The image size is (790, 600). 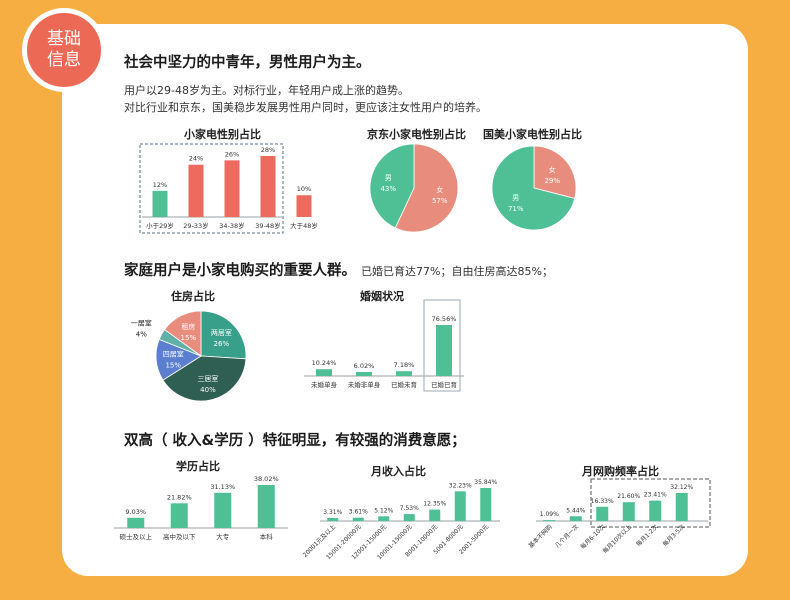 I want to click on badge-line2: 信息, so click(x=64, y=60).